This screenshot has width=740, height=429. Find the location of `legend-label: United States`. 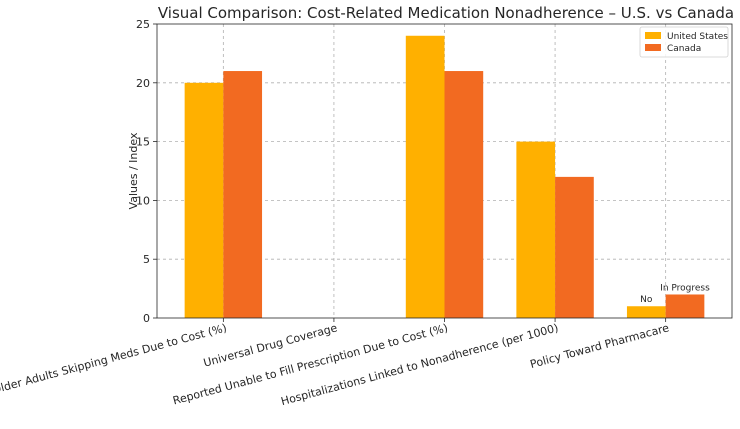

legend-label: United States is located at coordinates (697, 37).